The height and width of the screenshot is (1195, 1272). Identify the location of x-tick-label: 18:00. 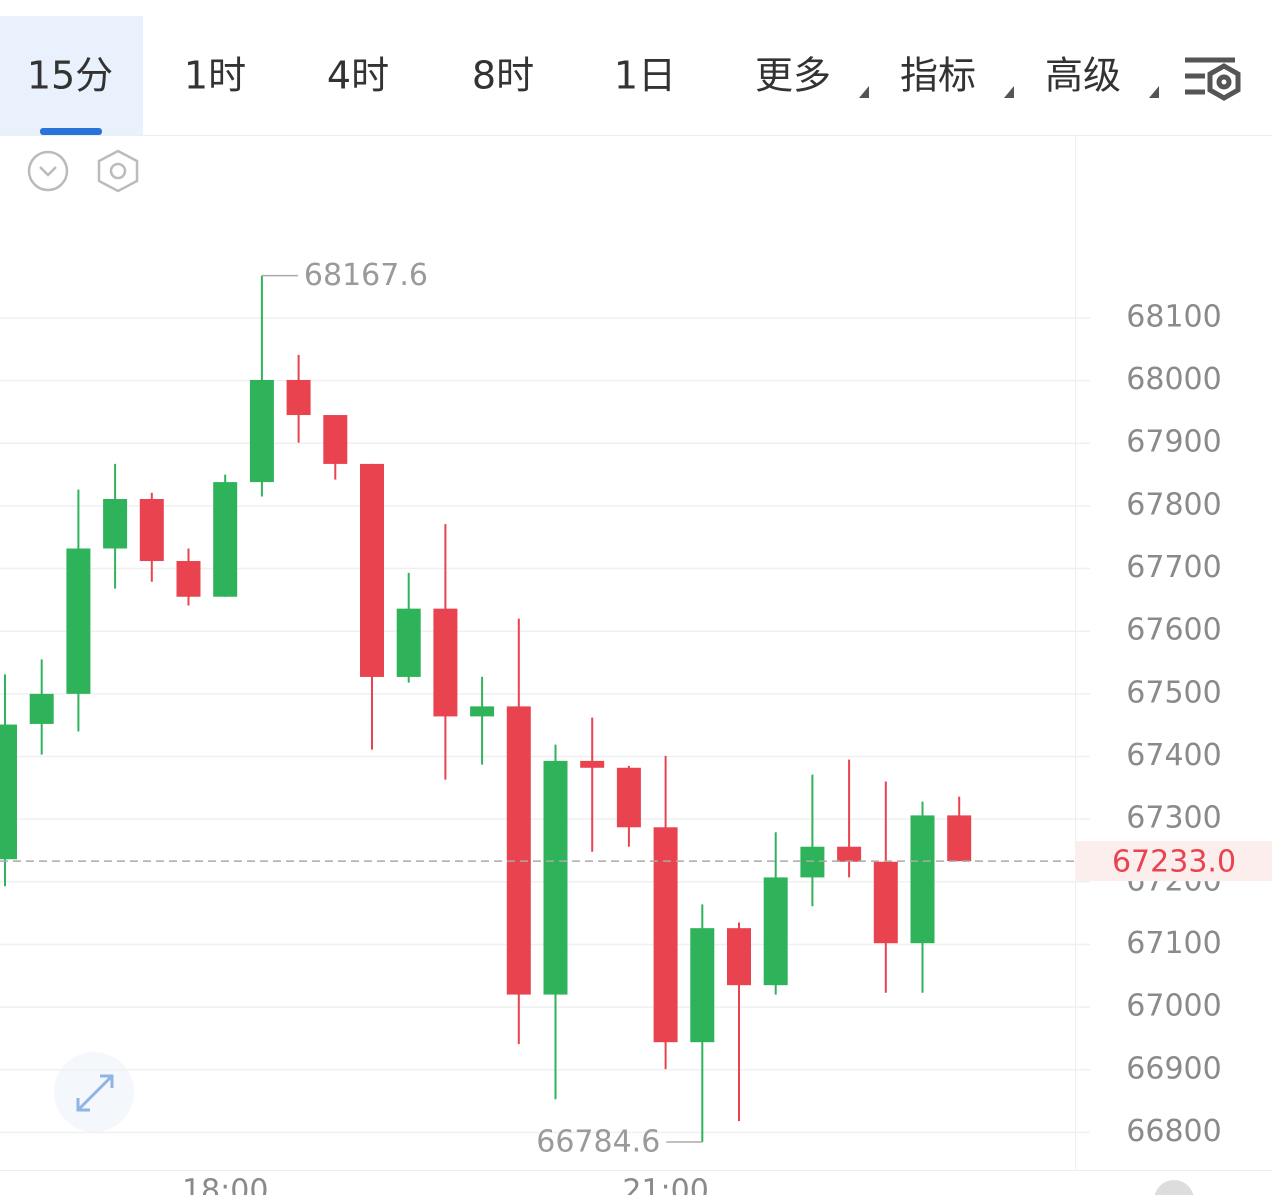
(225, 1184).